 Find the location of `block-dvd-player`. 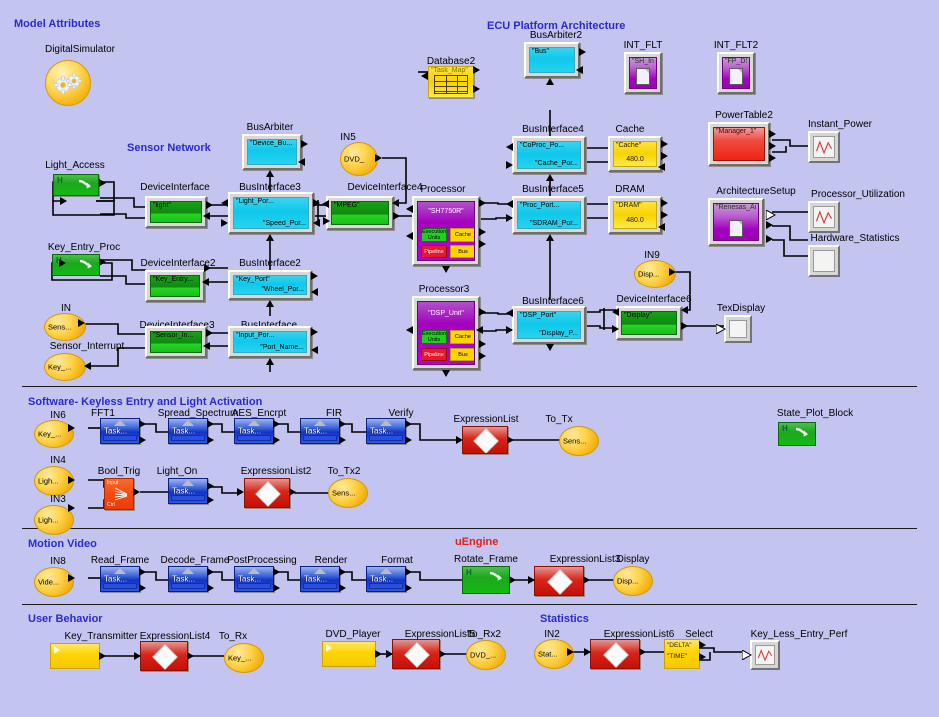

block-dvd-player is located at coordinates (349, 654).